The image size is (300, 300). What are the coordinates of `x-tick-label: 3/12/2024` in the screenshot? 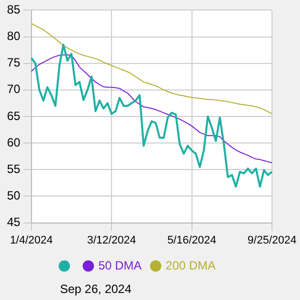 It's located at (111, 240).